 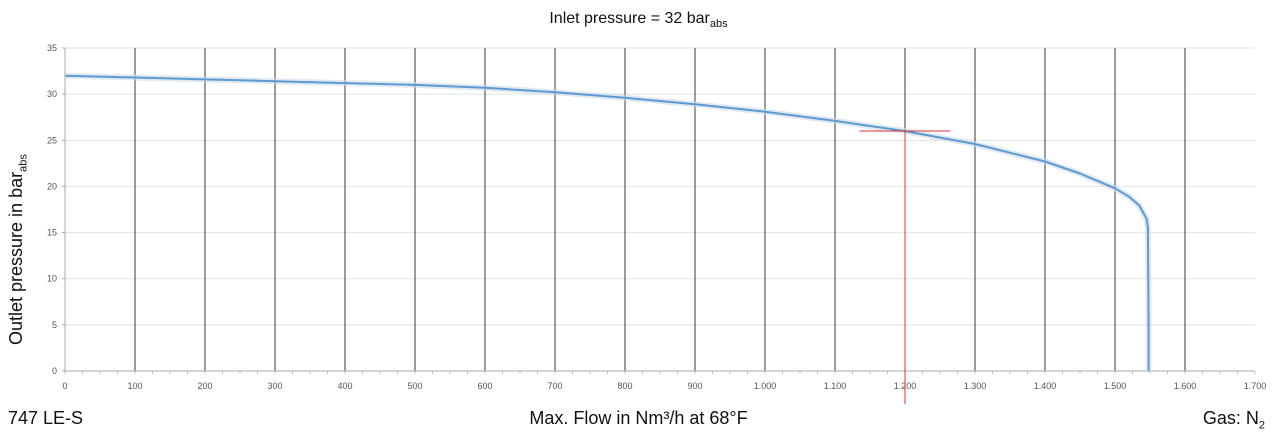 What do you see at coordinates (1045, 386) in the screenshot?
I see `x-tick-label: 1.400` at bounding box center [1045, 386].